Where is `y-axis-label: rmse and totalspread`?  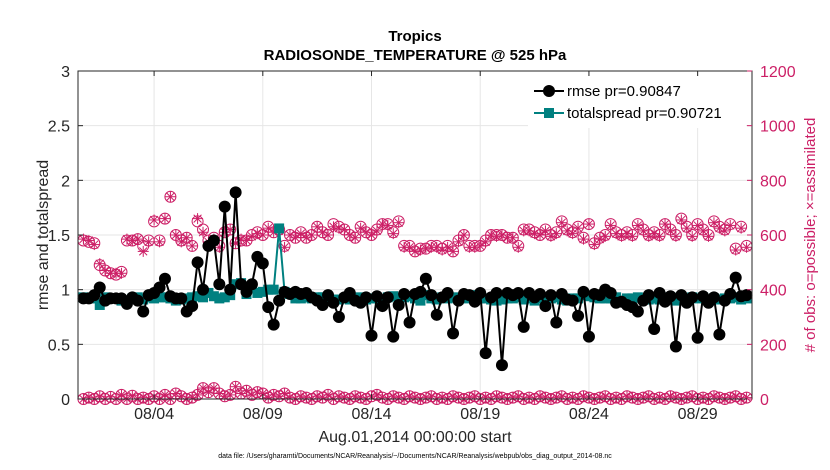
y-axis-label: rmse and totalspread is located at coordinates (43, 235).